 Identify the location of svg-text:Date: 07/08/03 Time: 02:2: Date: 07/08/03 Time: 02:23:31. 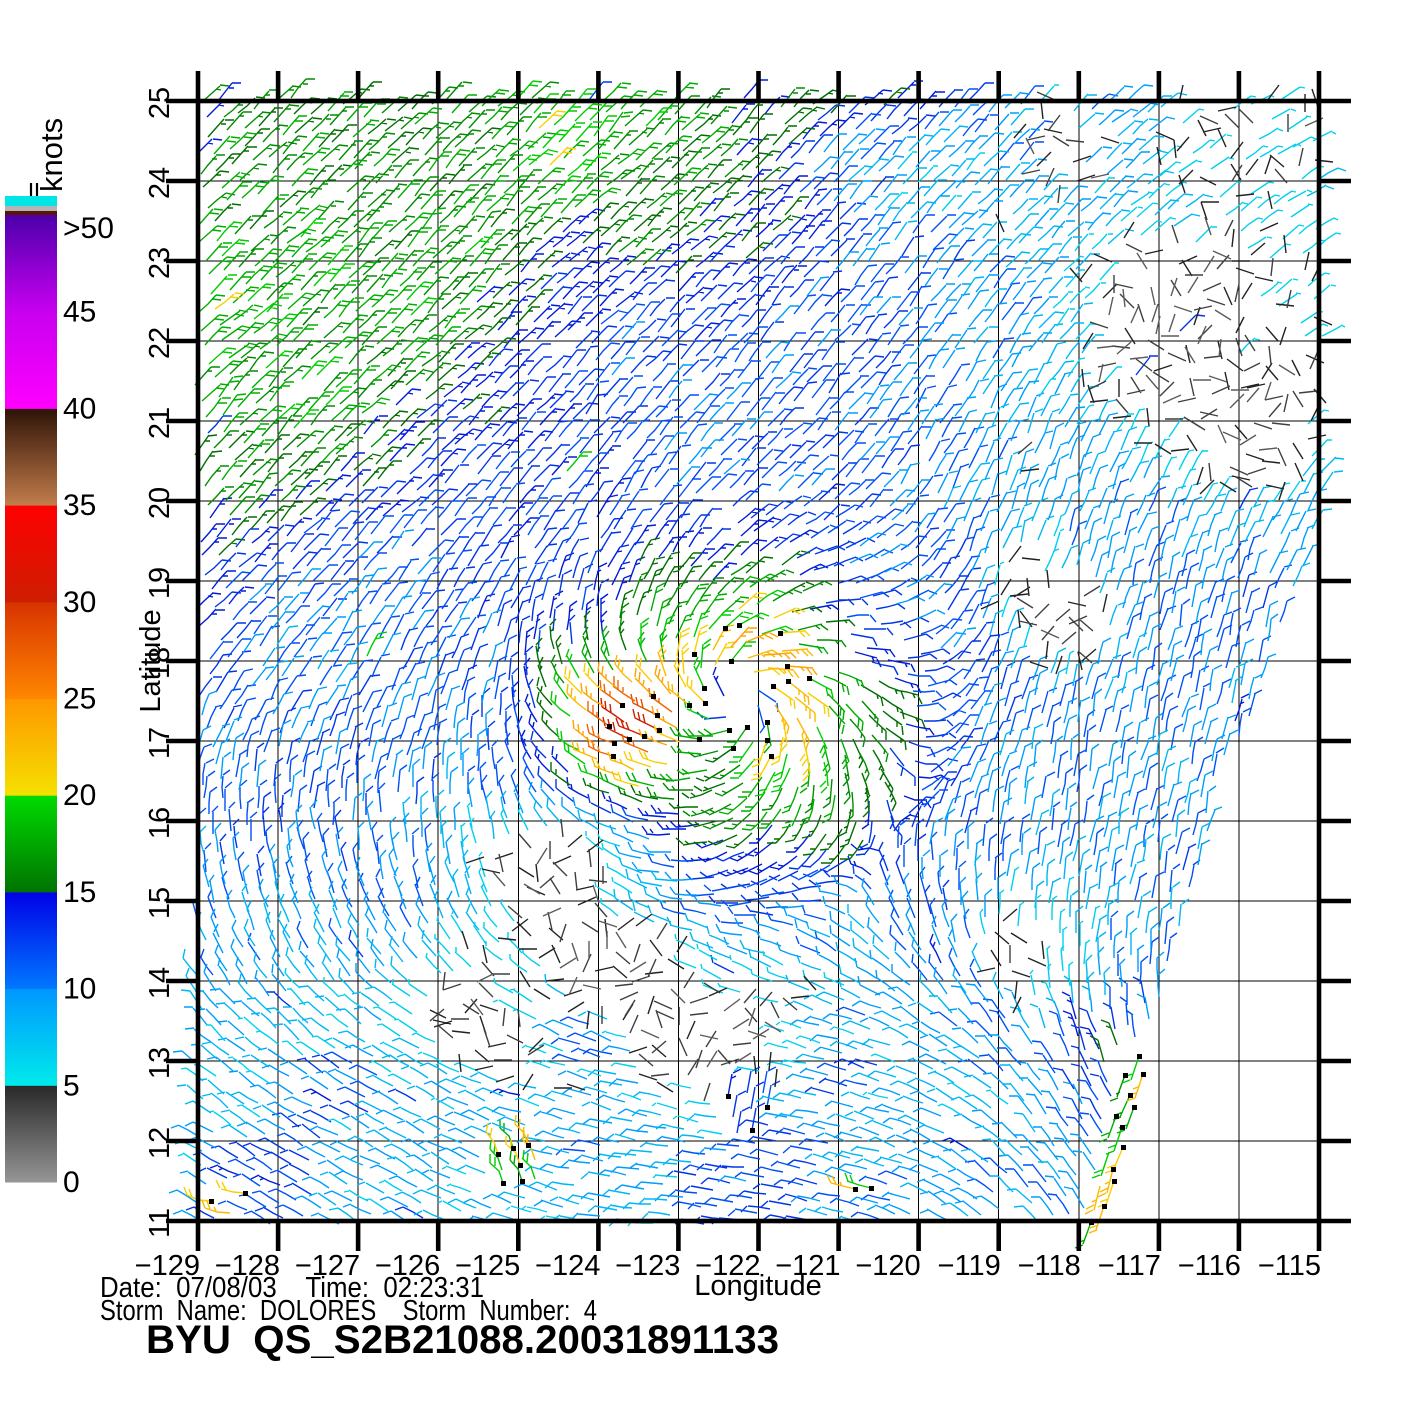
(292, 1288).